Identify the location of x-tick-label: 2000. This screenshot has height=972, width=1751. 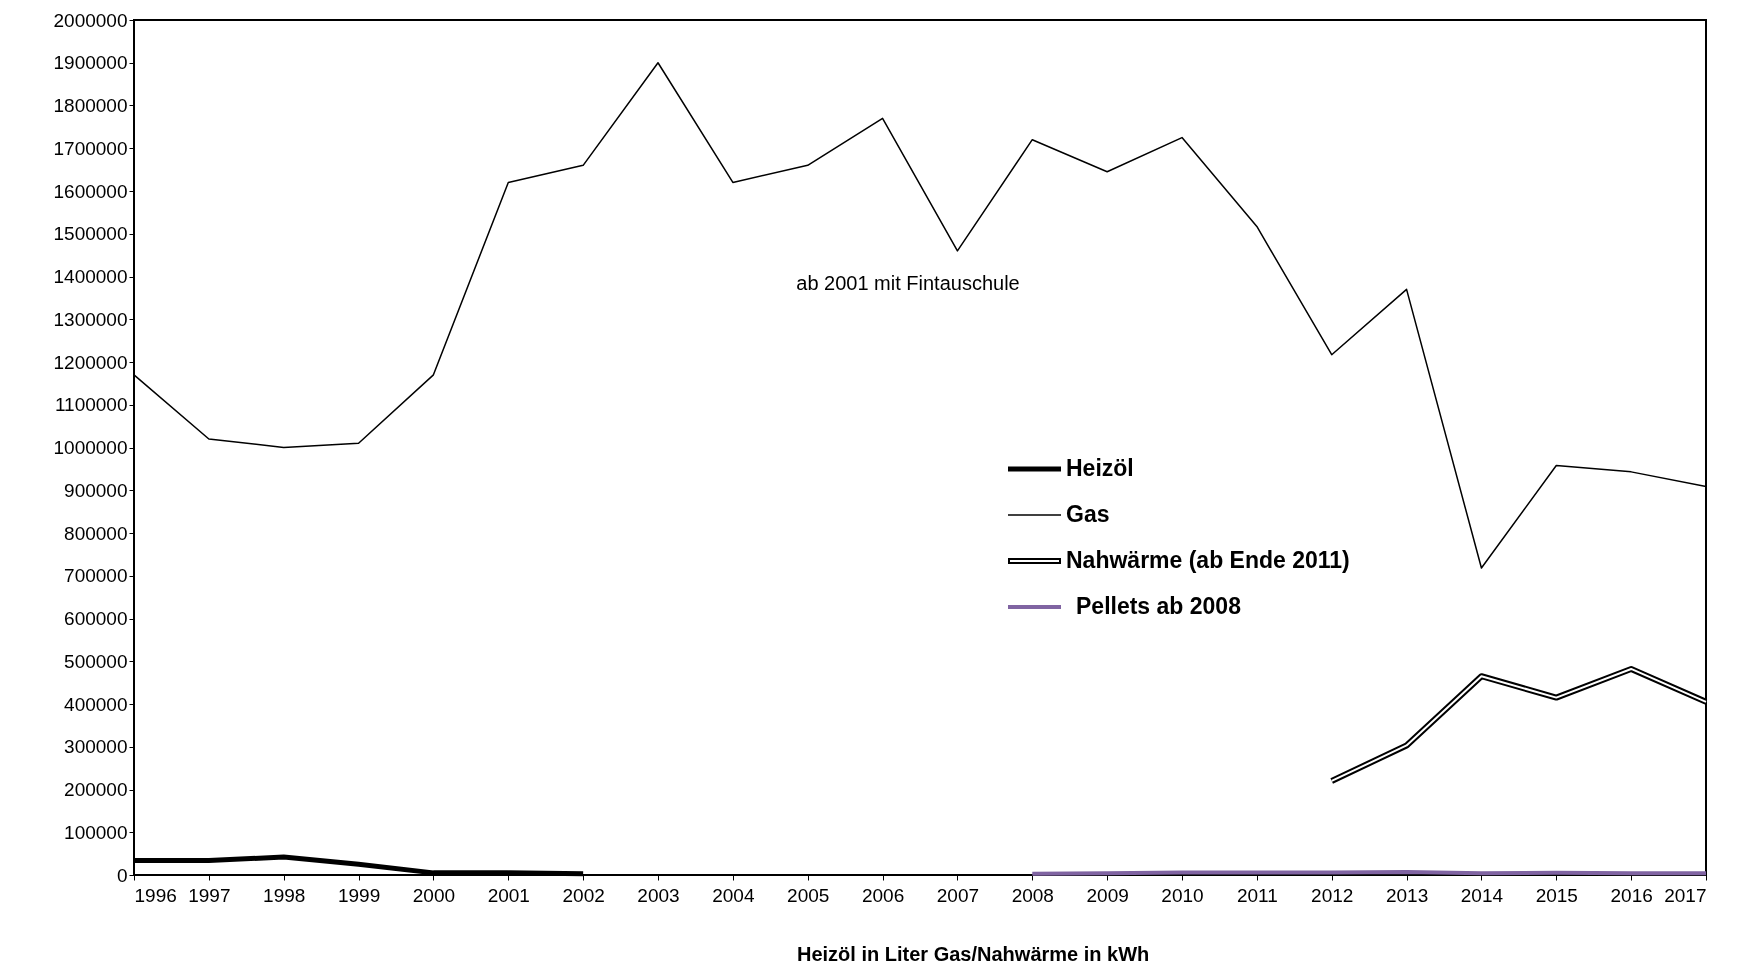
(434, 895).